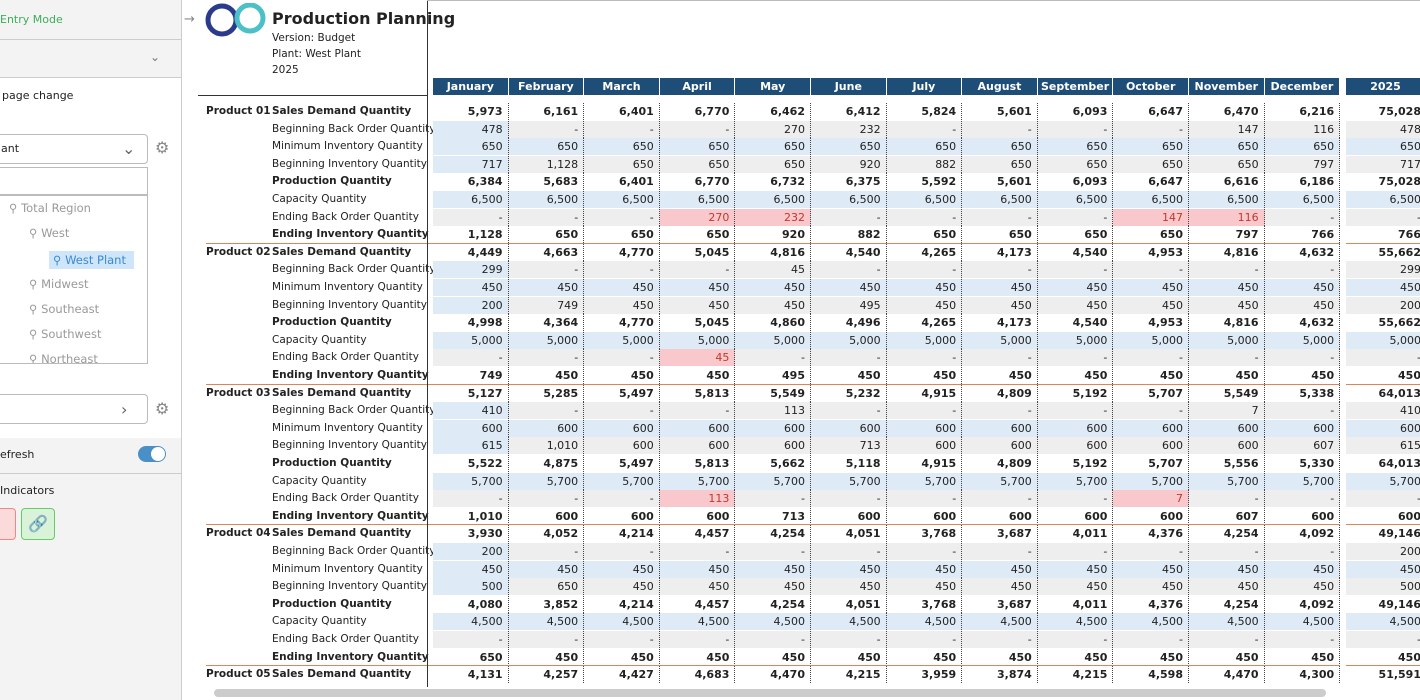 The height and width of the screenshot is (700, 1420). I want to click on tree-item: ⚲ Northeast, so click(63, 358).